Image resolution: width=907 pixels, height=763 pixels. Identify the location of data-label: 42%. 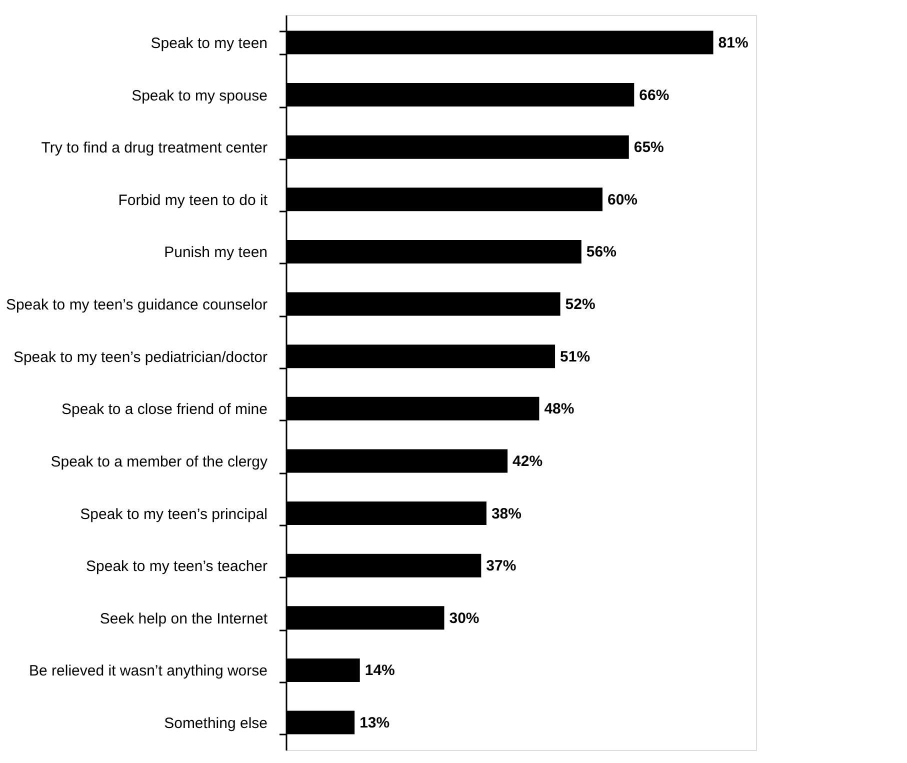
(527, 461).